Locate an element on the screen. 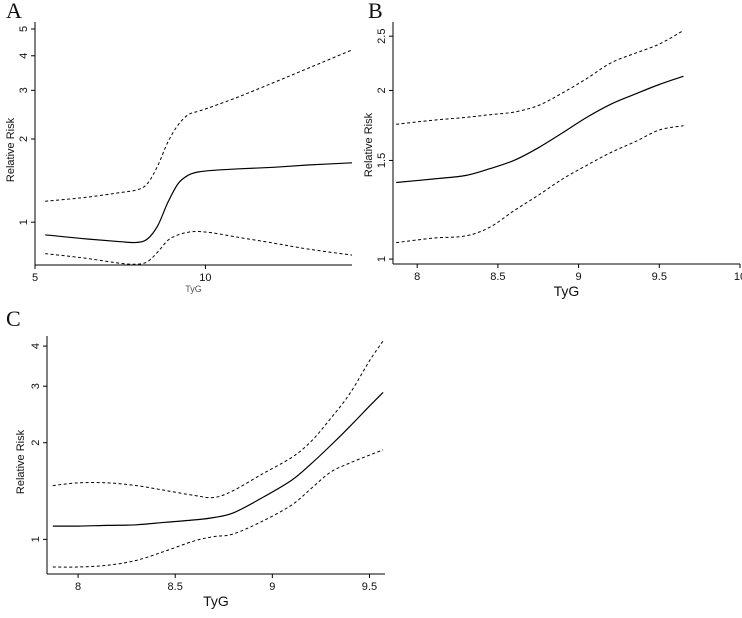 The height and width of the screenshot is (618, 742). y-tick-label: 1.5 is located at coordinates (382, 160).